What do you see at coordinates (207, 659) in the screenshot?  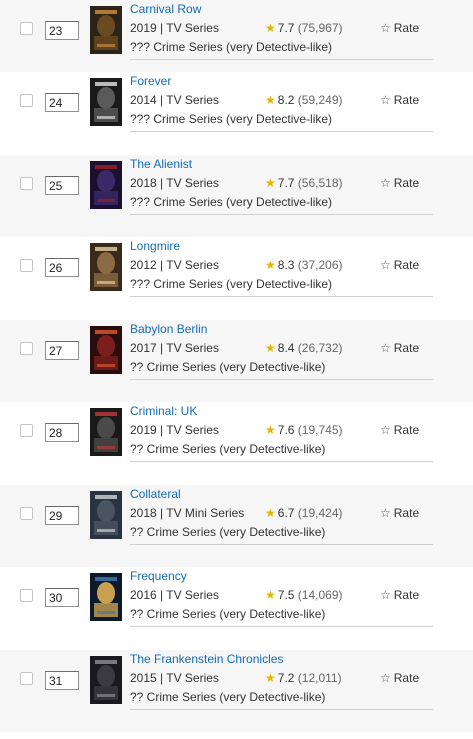 I see `title-link: The Frankenstein Chronicles` at bounding box center [207, 659].